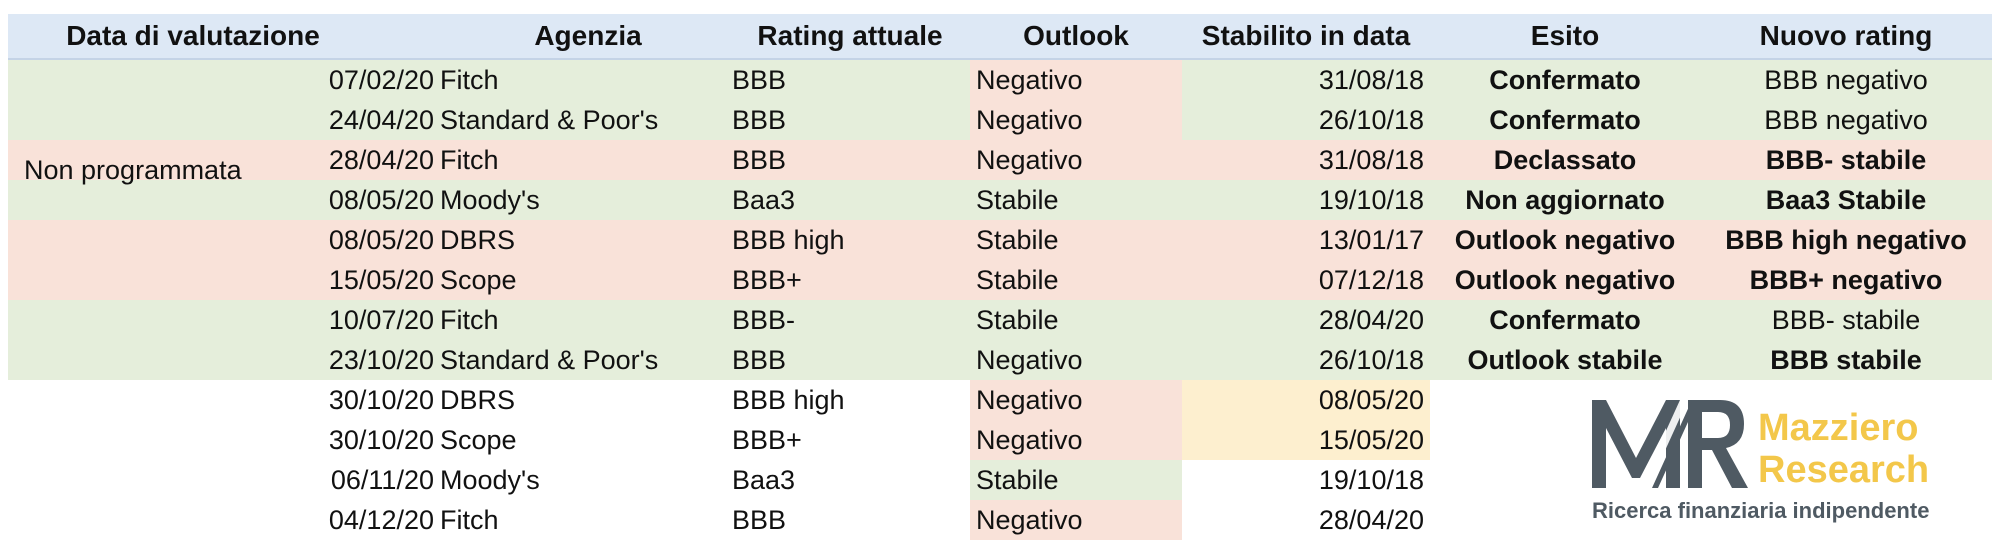 The height and width of the screenshot is (550, 2000). What do you see at coordinates (381, 279) in the screenshot?
I see `date-cell: 15/05/20` at bounding box center [381, 279].